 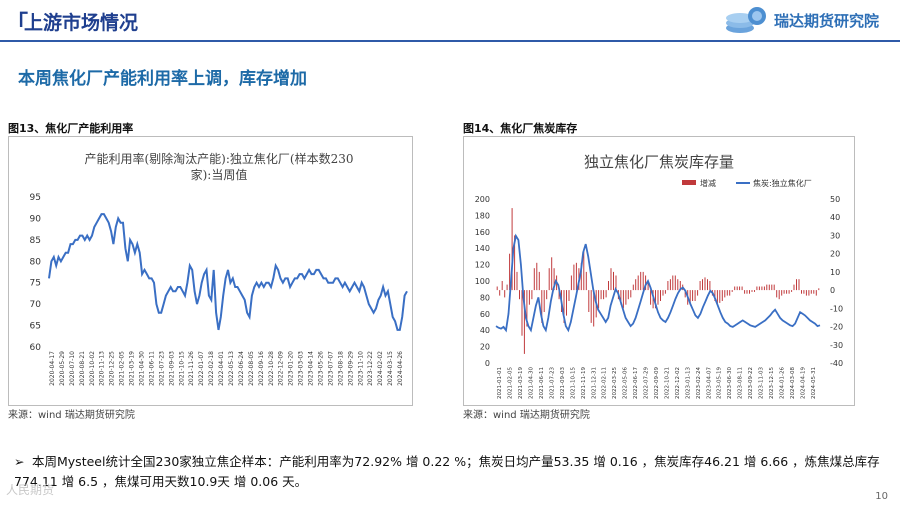 I want to click on x-tick-label: 2020-10-02, so click(x=92, y=368).